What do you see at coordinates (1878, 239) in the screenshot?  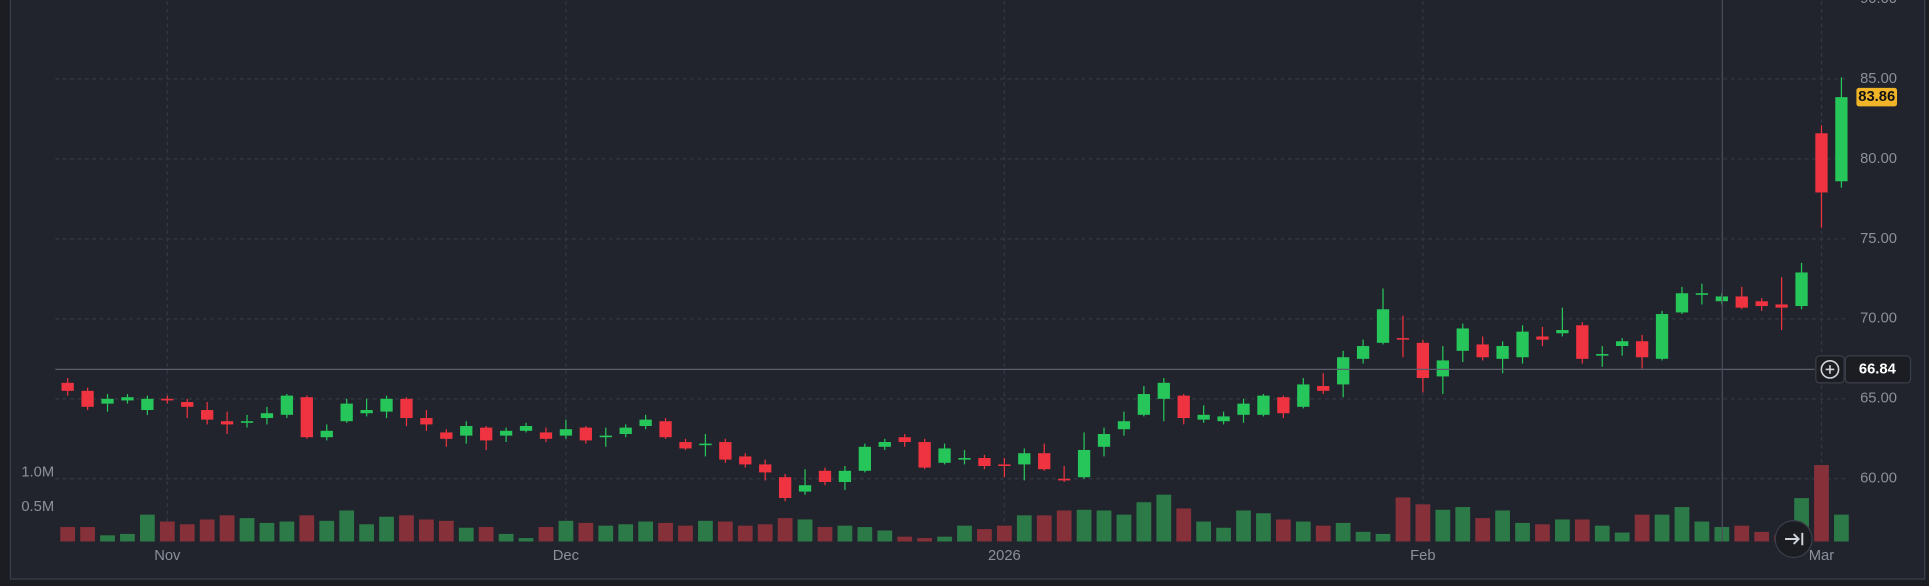 I see `y-tick-label: 75.00` at bounding box center [1878, 239].